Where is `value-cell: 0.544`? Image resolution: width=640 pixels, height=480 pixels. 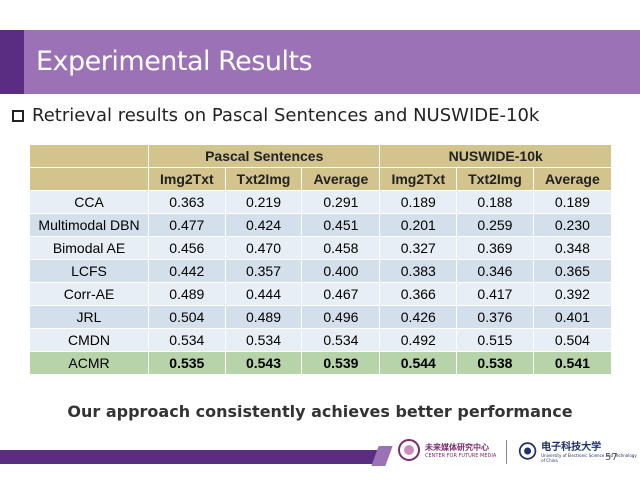
value-cell: 0.544 is located at coordinates (418, 363).